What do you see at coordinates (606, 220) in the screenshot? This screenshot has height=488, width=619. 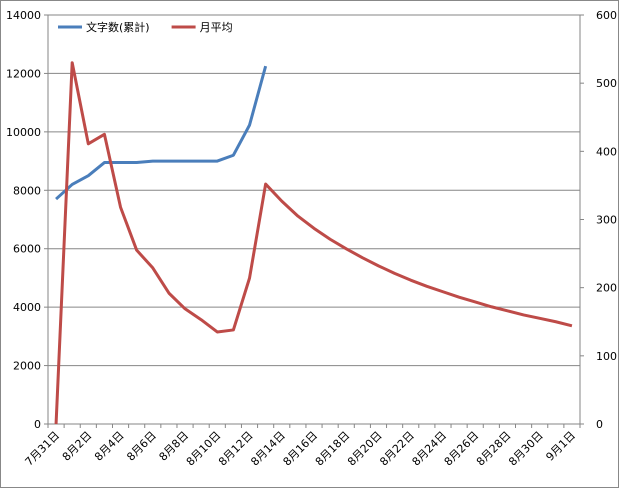 I see `y2-tick-label: 300` at bounding box center [606, 220].